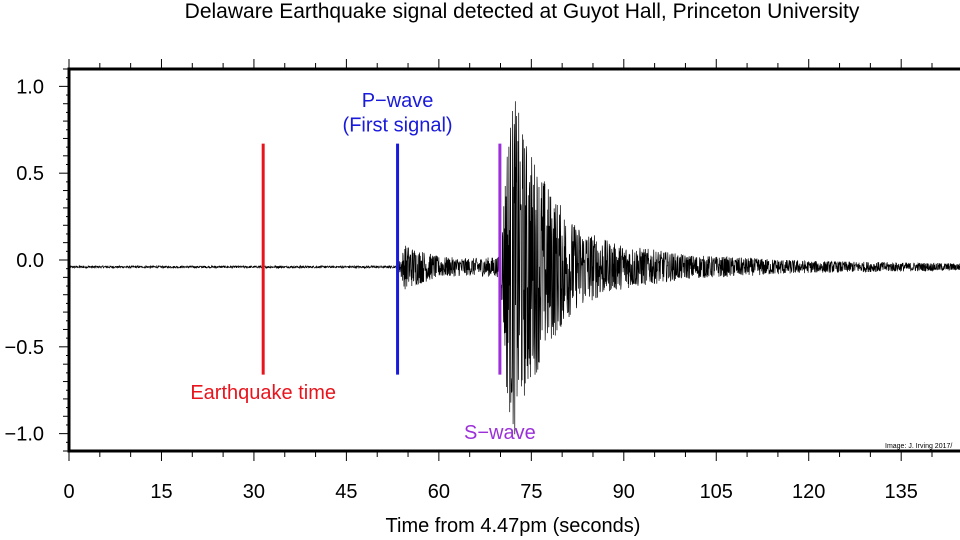  Describe the element at coordinates (439, 492) in the screenshot. I see `x-tick-label: 60` at that location.